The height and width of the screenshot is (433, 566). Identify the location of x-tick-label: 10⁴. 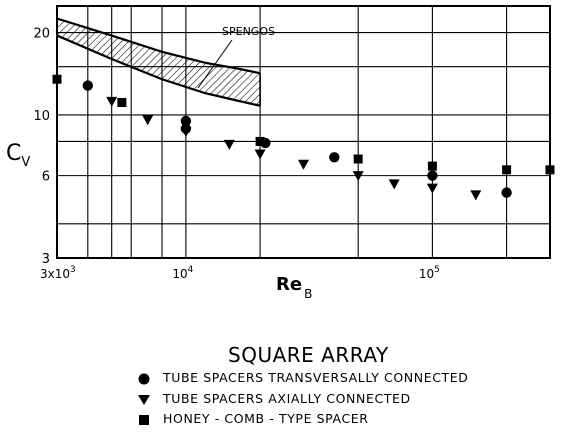
(182, 273).